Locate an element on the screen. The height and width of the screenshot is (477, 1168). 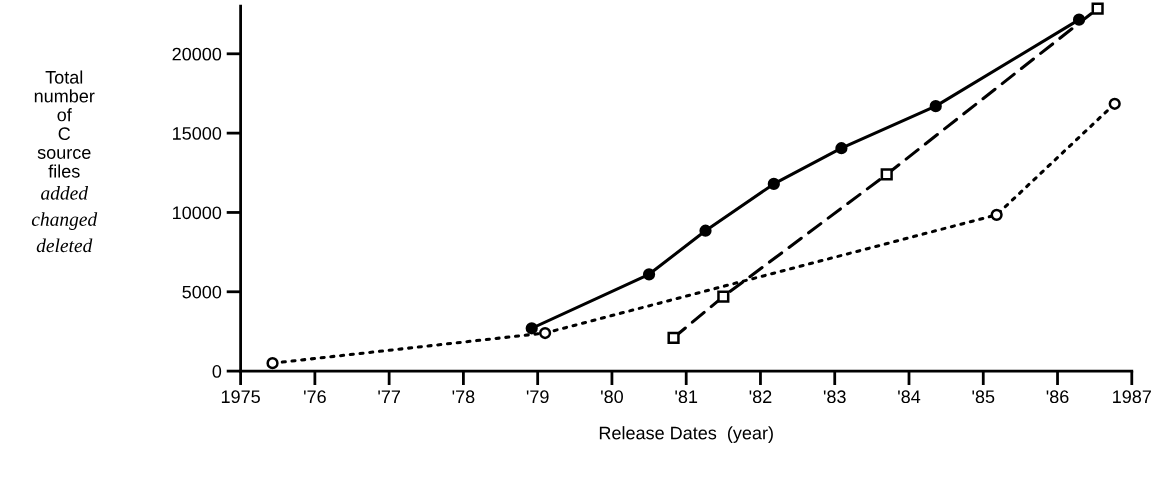
x-tick-label: '86 is located at coordinates (1057, 397).